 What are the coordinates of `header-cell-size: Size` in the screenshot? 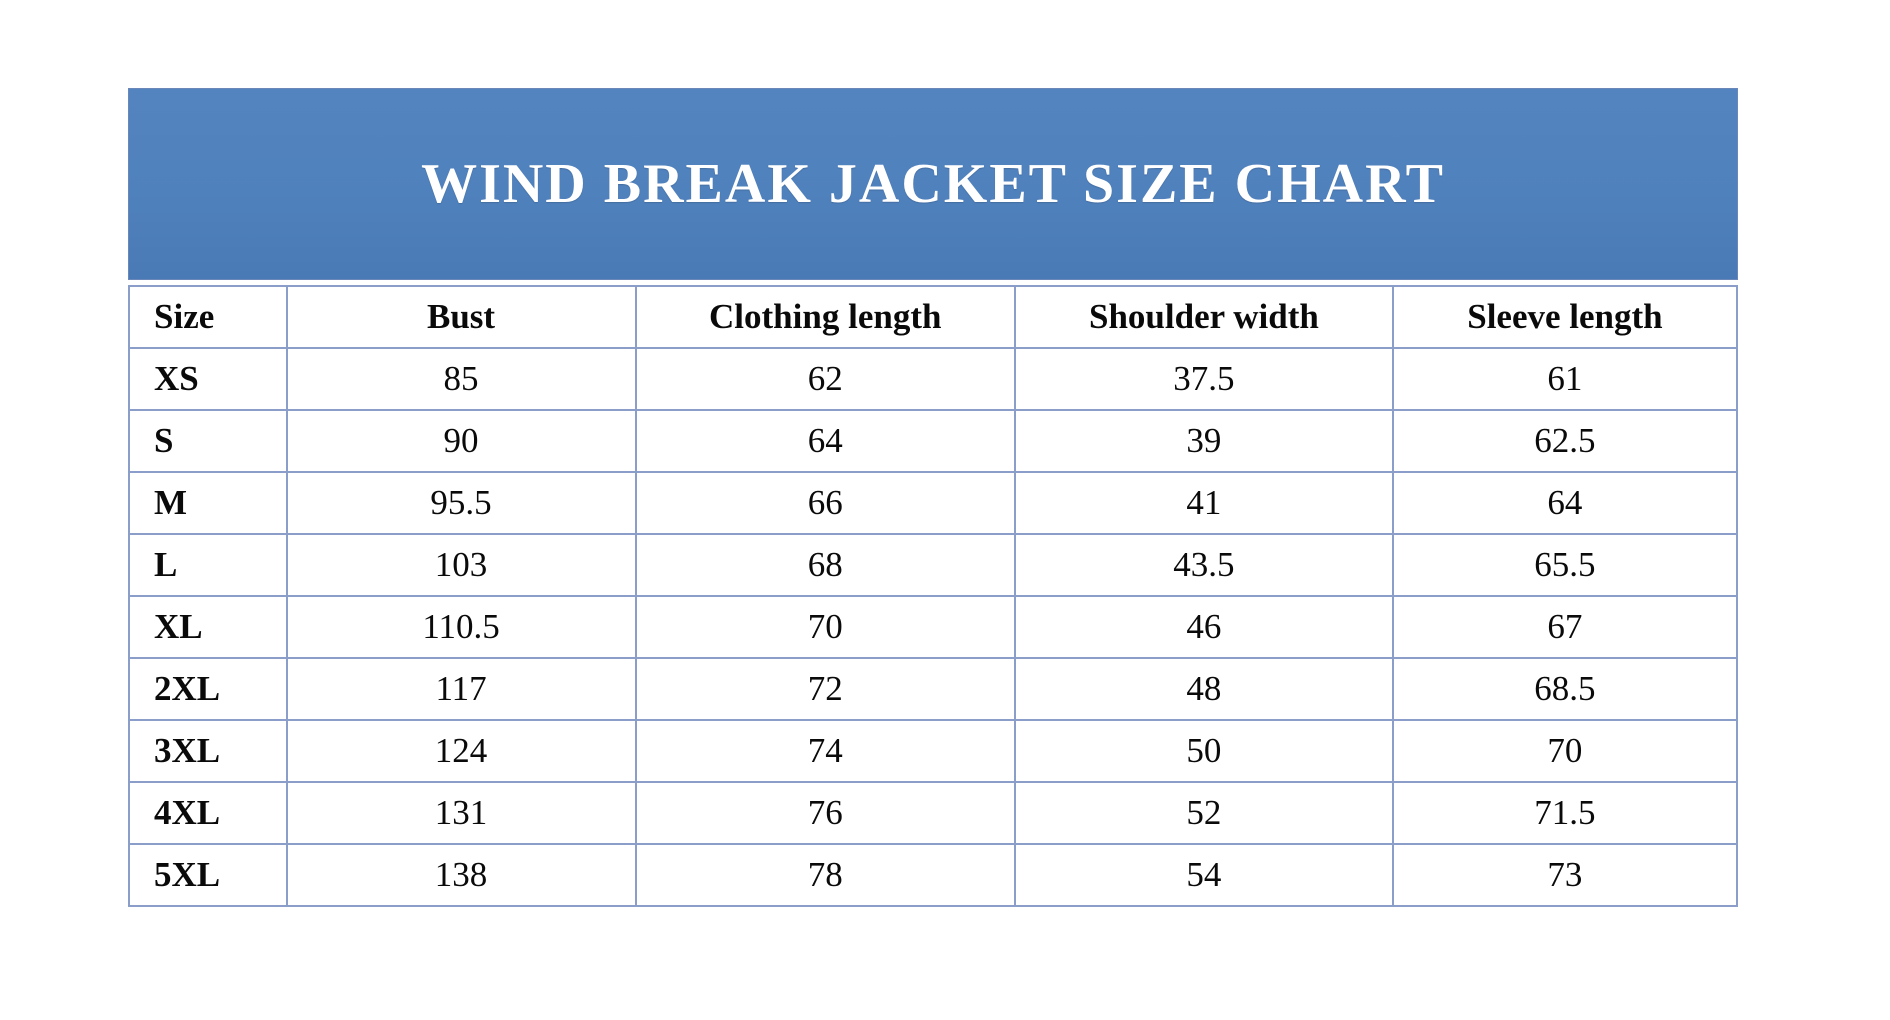 It's located at (208, 317).